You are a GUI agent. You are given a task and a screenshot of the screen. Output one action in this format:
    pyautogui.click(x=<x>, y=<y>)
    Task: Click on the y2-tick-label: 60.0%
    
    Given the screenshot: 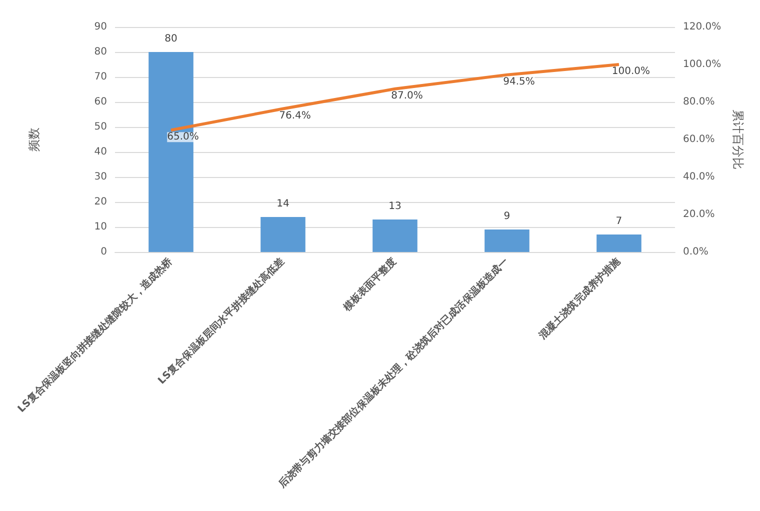 What is the action you would take?
    pyautogui.click(x=698, y=139)
    